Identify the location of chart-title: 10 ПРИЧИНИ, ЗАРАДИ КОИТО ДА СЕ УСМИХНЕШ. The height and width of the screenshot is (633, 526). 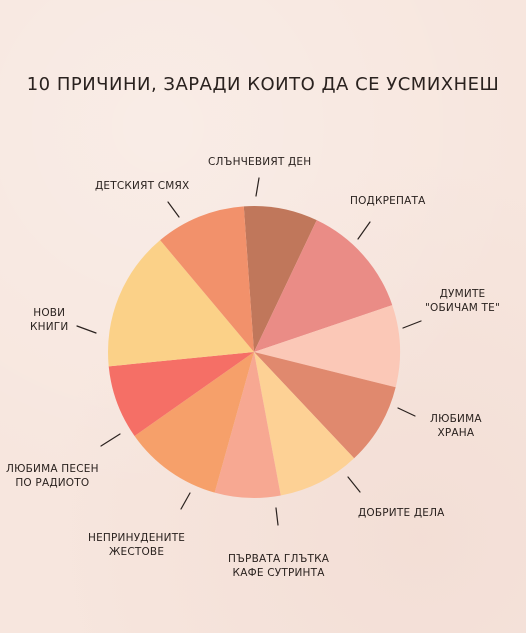
(263, 84).